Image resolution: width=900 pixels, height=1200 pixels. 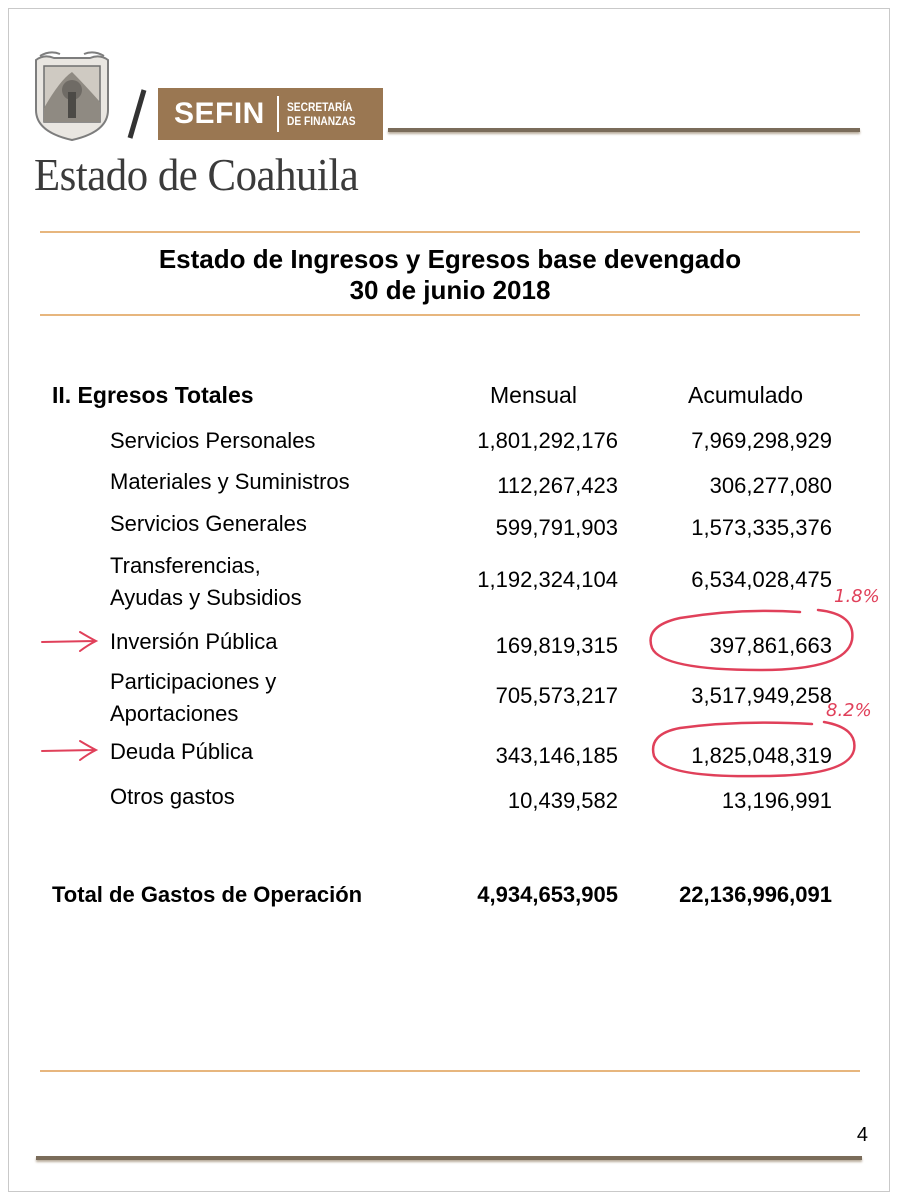 I want to click on row-label: Servicios Generales, so click(x=208, y=523).